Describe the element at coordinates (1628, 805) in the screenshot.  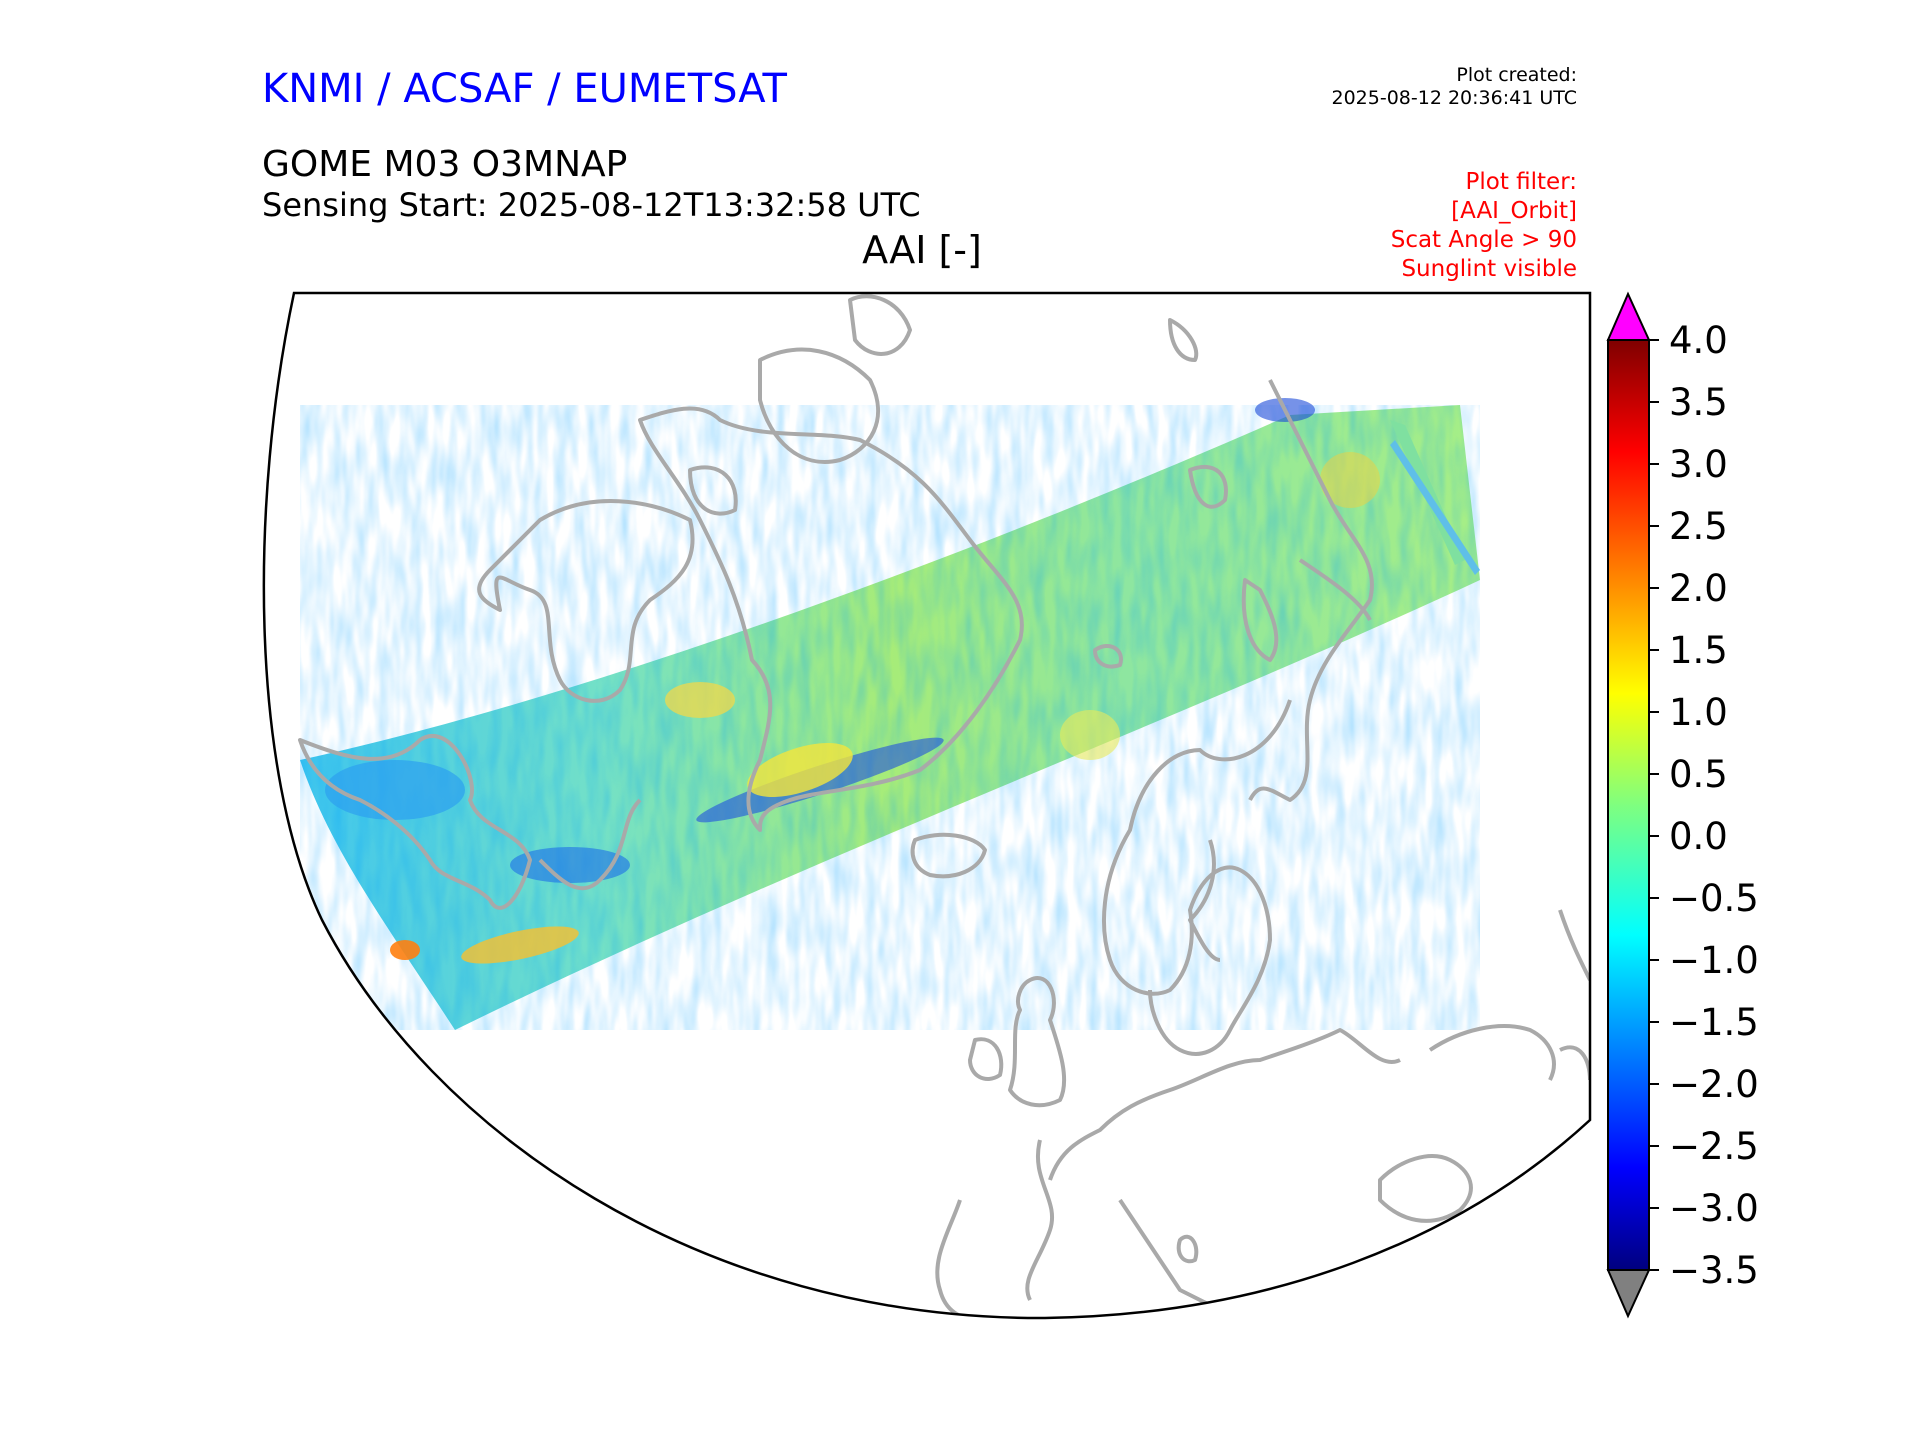
I see `colorbar-gradient` at that location.